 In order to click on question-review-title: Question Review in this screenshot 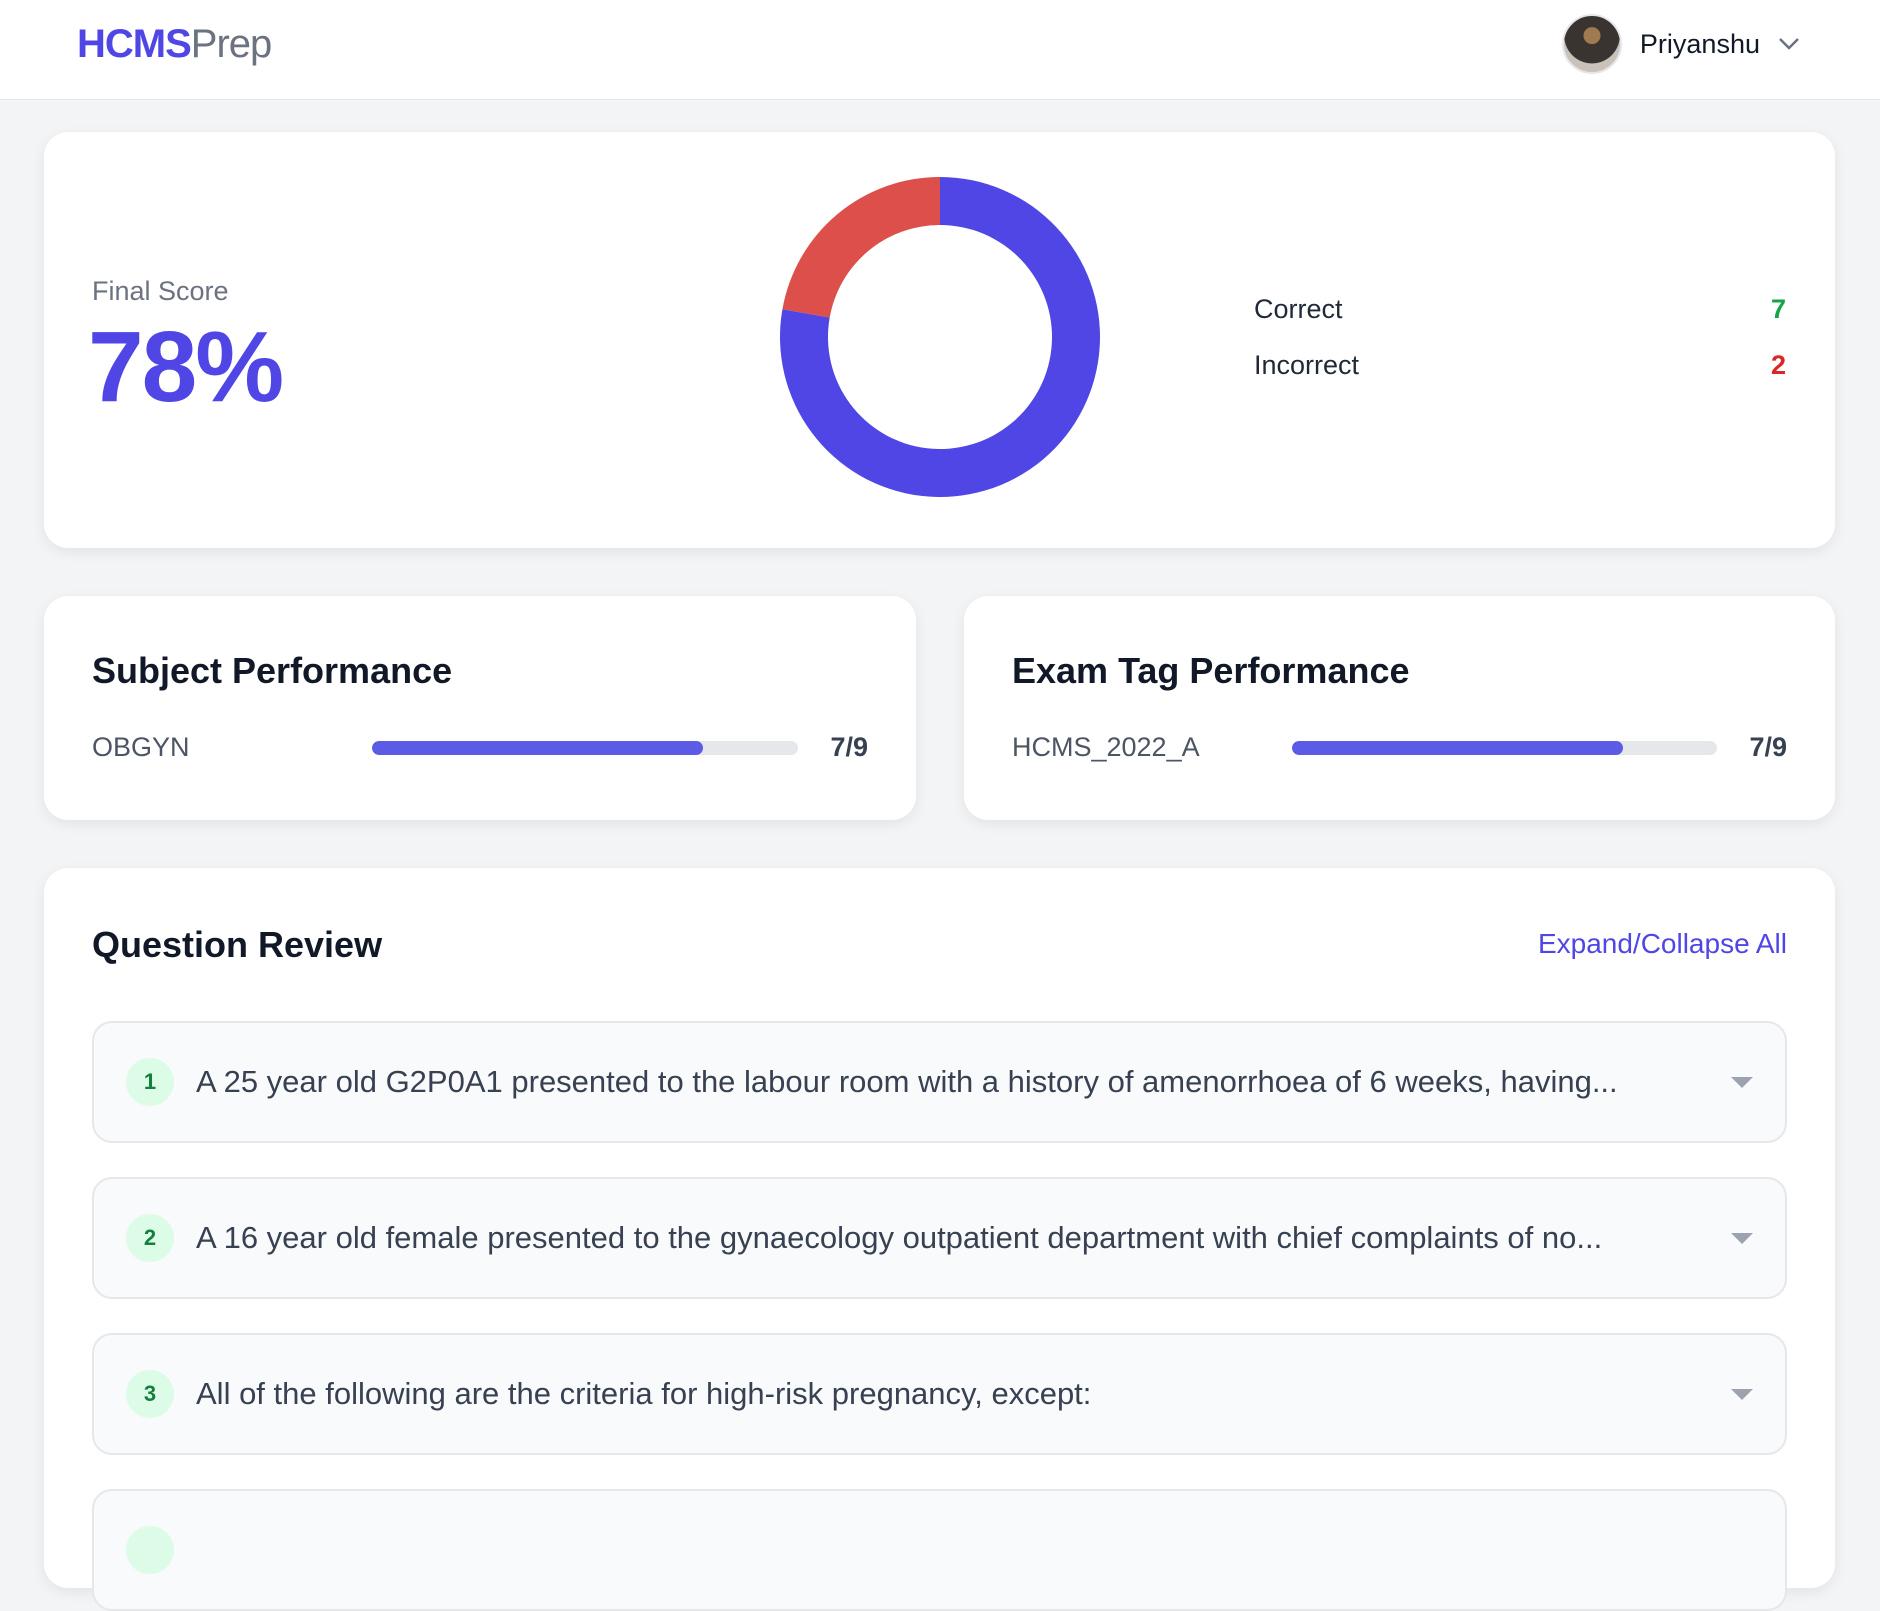, I will do `click(237, 944)`.